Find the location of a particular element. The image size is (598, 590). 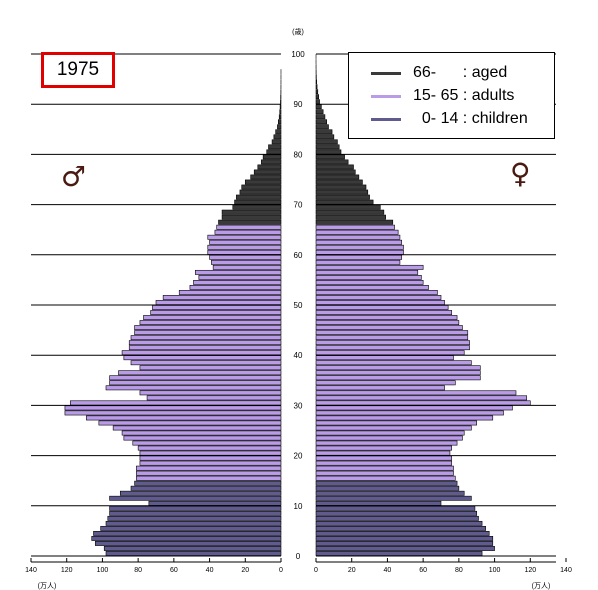

female-value-tick-label: 140 is located at coordinates (566, 570).